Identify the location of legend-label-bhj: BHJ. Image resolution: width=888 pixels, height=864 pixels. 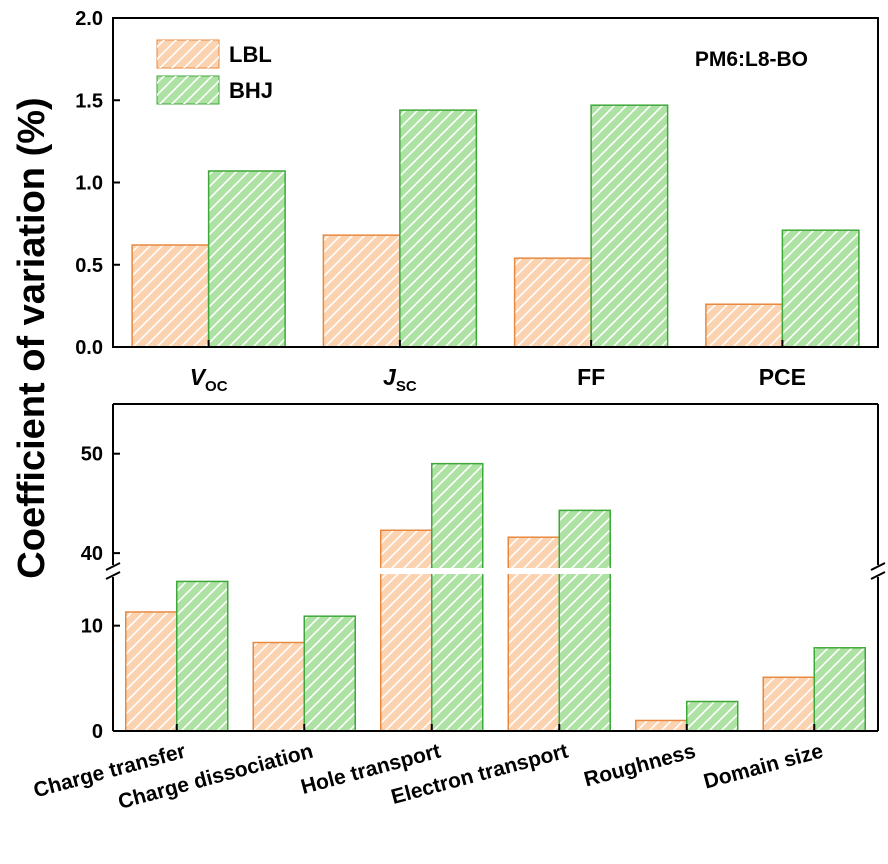
(251, 90).